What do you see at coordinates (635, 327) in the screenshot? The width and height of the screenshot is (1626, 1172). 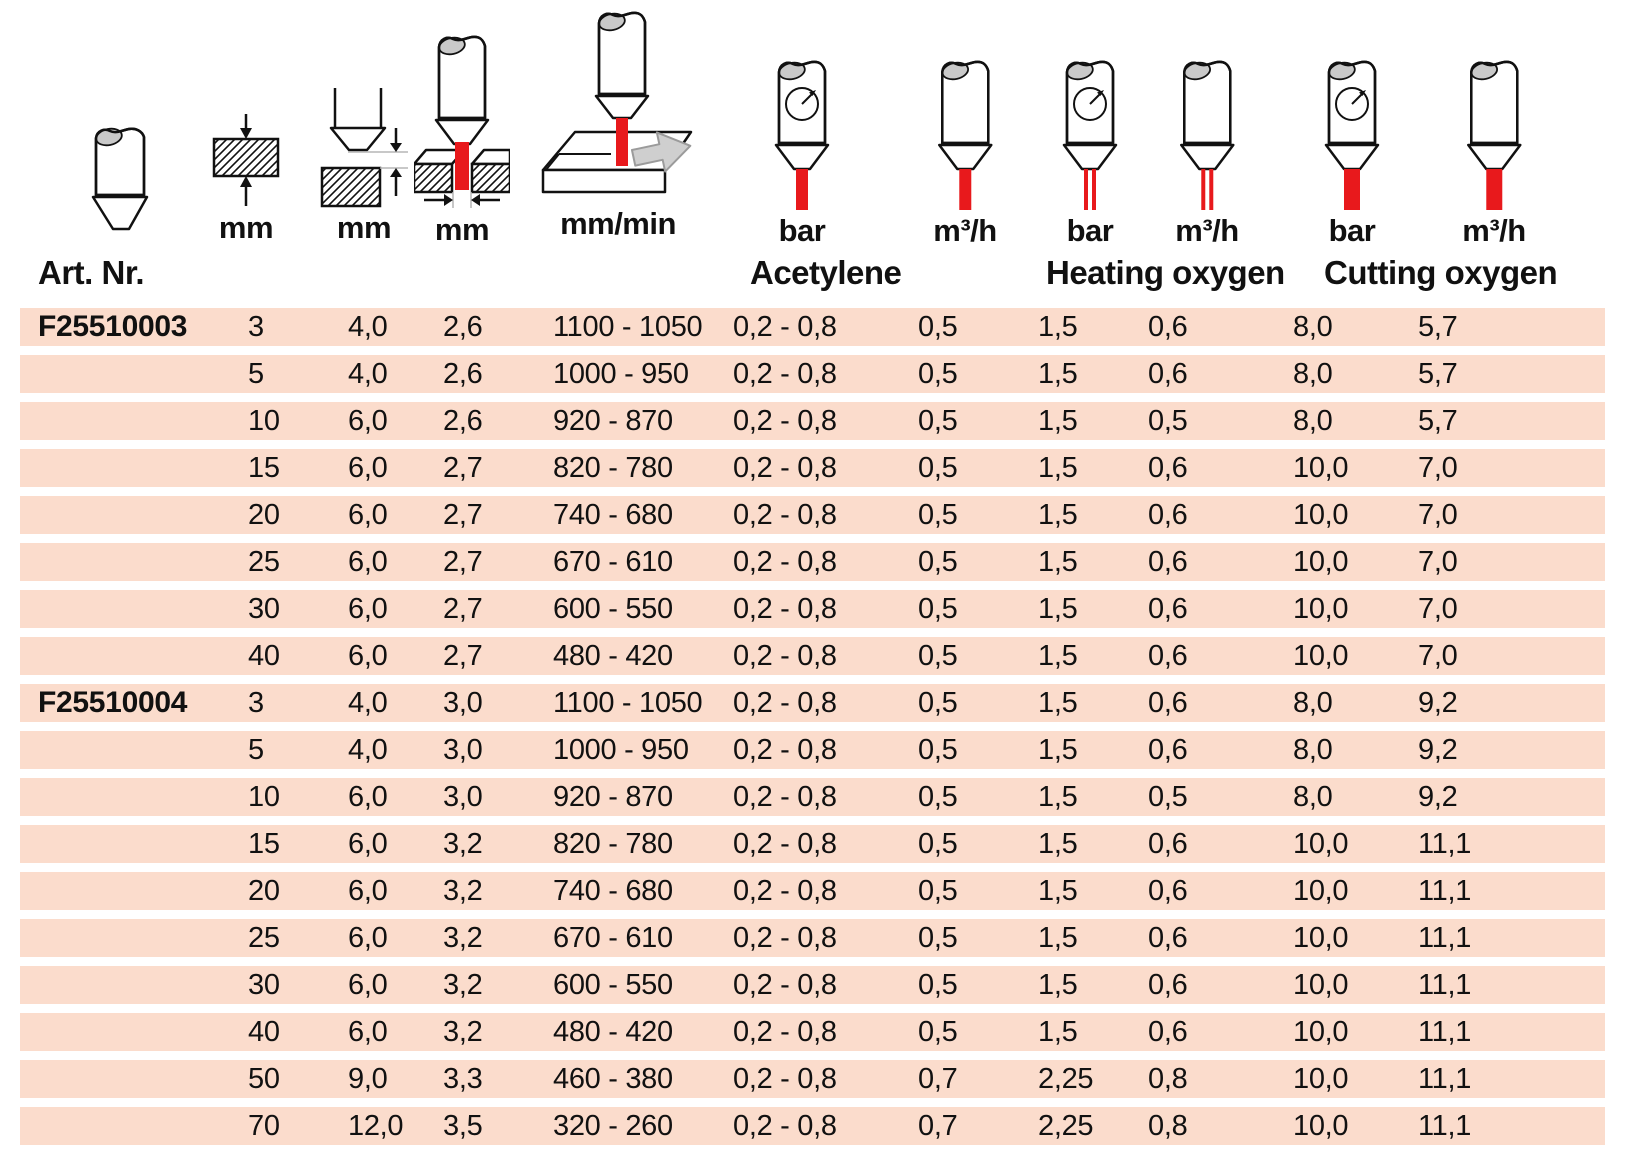 I see `cell-cutting-speed: 1100 - 1050` at bounding box center [635, 327].